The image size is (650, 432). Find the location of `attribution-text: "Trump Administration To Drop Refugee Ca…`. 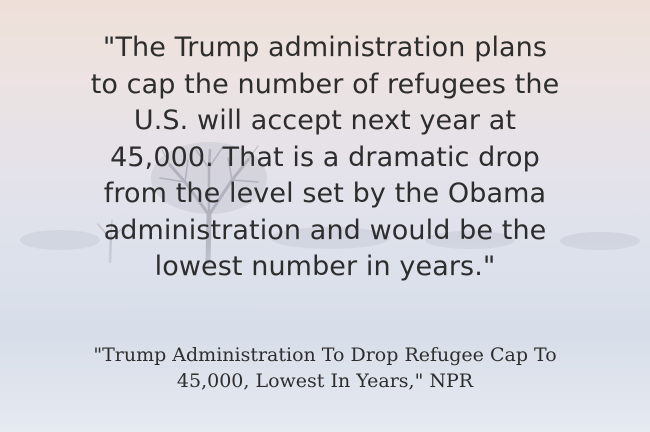

attribution-text: "Trump Administration To Drop Refugee Ca… is located at coordinates (325, 368).